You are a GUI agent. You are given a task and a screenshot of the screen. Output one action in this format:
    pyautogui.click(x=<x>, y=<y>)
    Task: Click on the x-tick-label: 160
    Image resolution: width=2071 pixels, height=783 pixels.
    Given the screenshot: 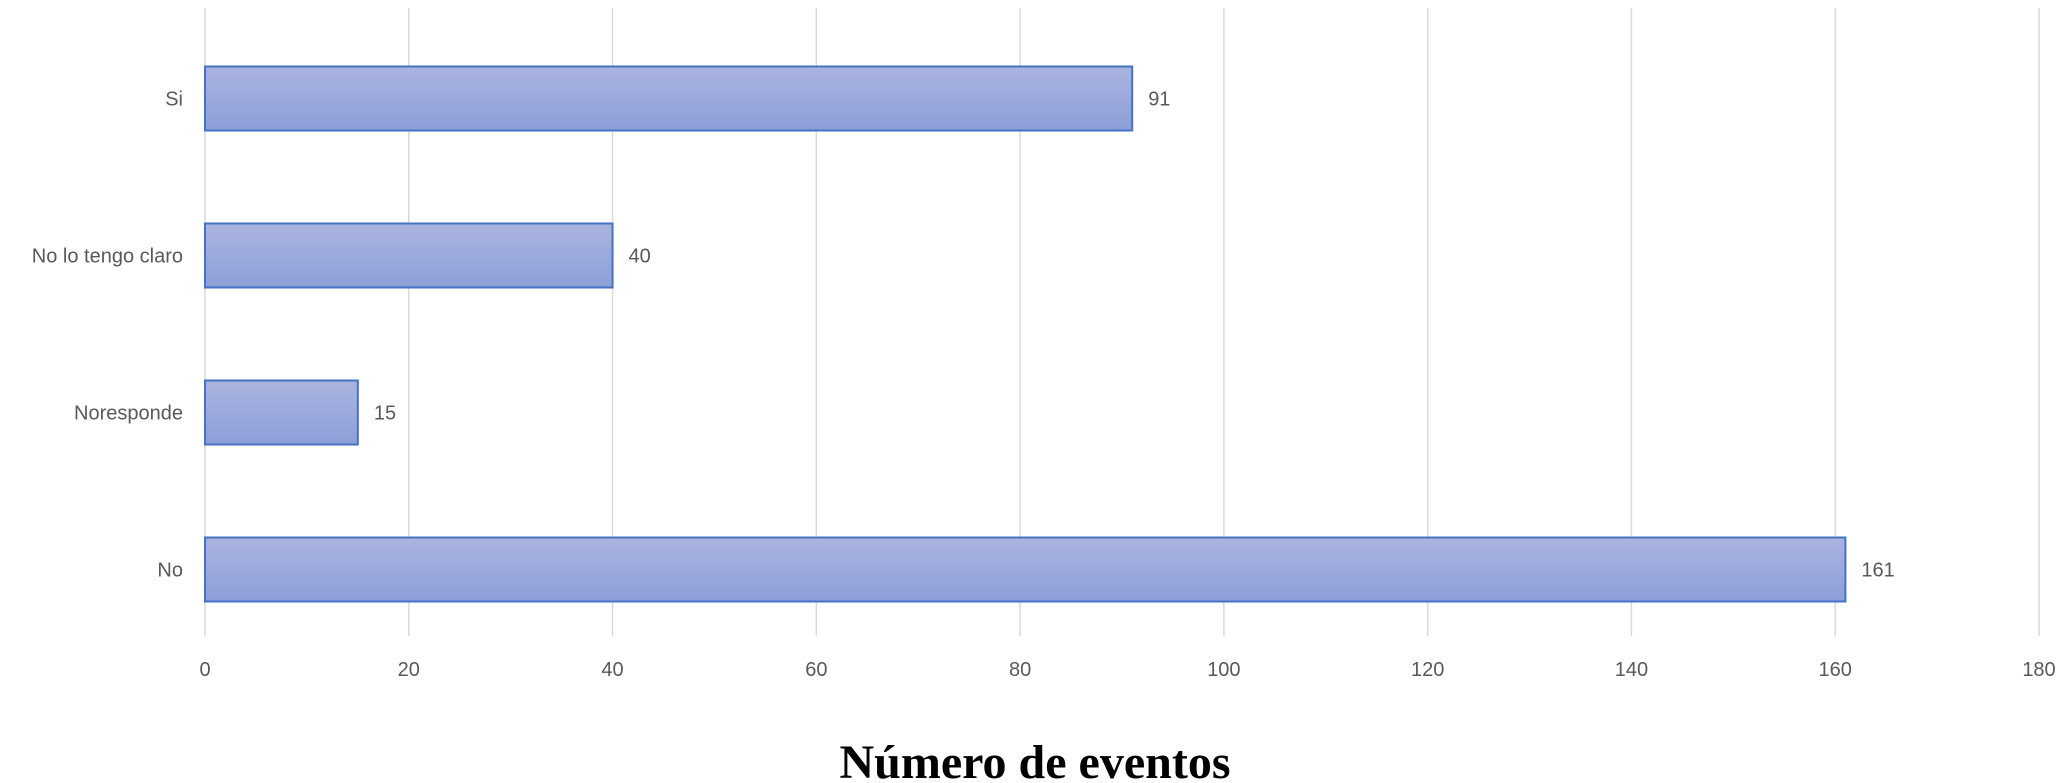 What is the action you would take?
    pyautogui.click(x=1835, y=670)
    